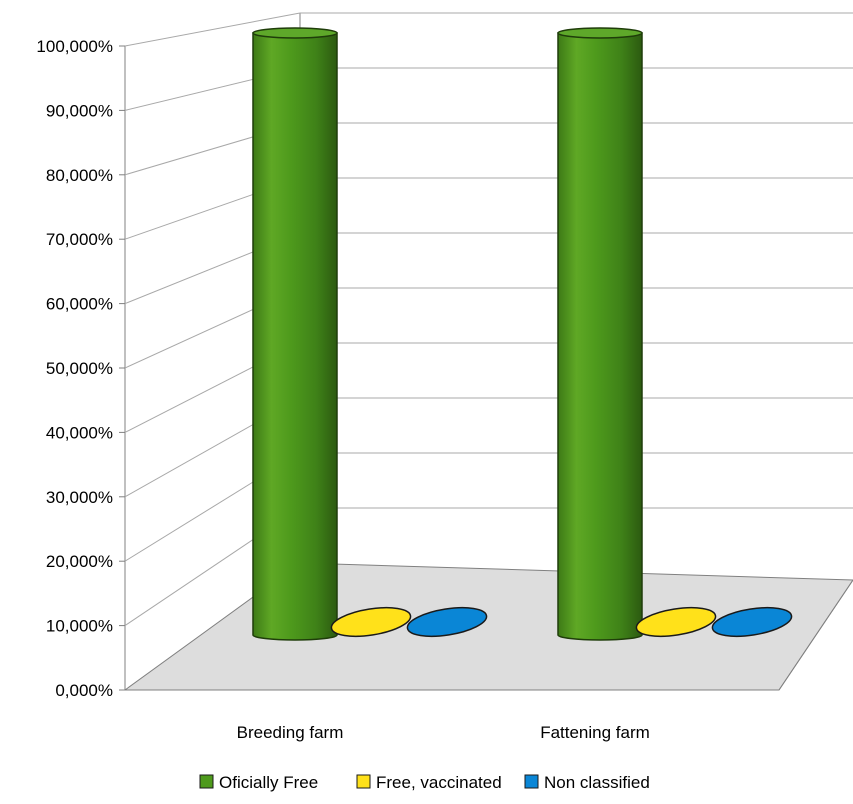  I want to click on legend-item: Free, vaccinated, so click(429, 782).